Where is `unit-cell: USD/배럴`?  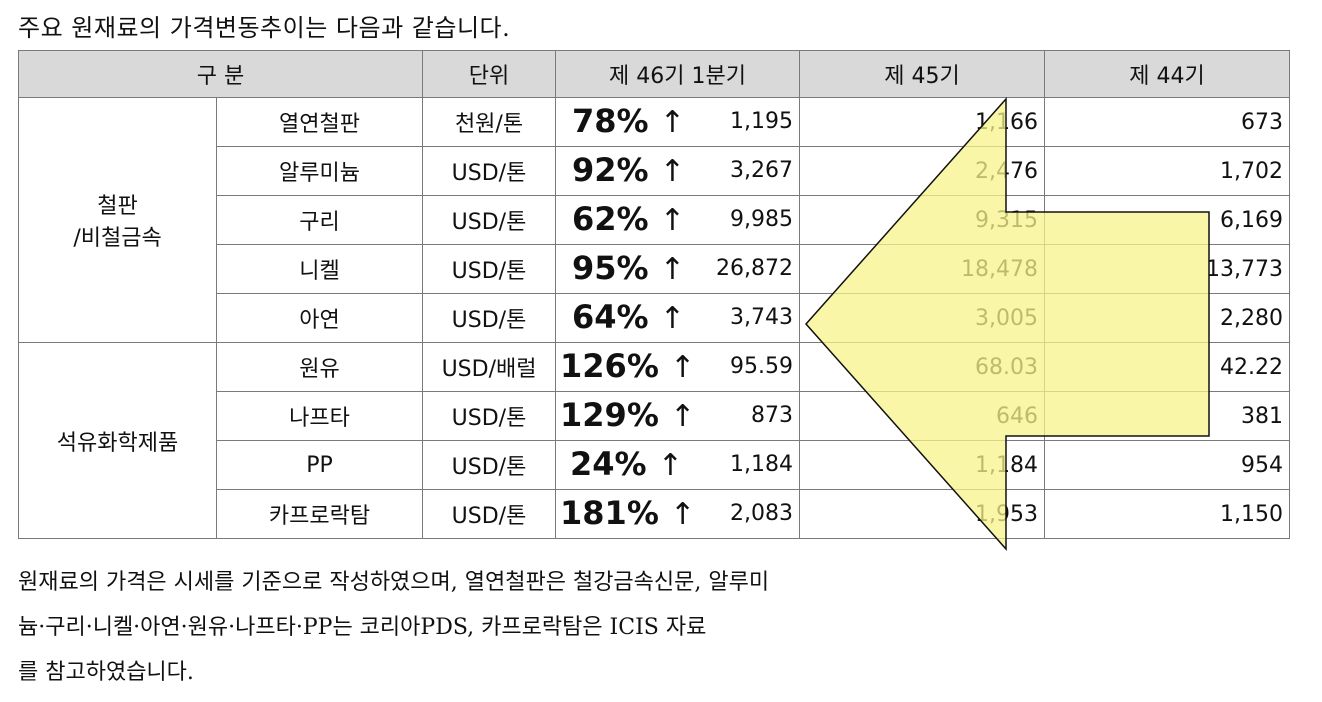 unit-cell: USD/배럴 is located at coordinates (489, 367).